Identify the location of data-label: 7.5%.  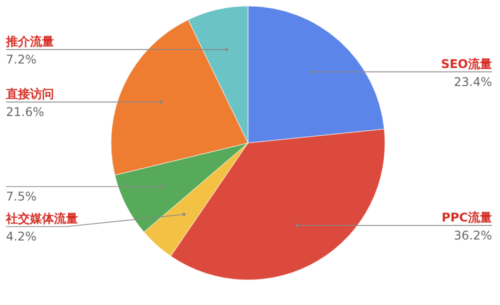
(21, 197).